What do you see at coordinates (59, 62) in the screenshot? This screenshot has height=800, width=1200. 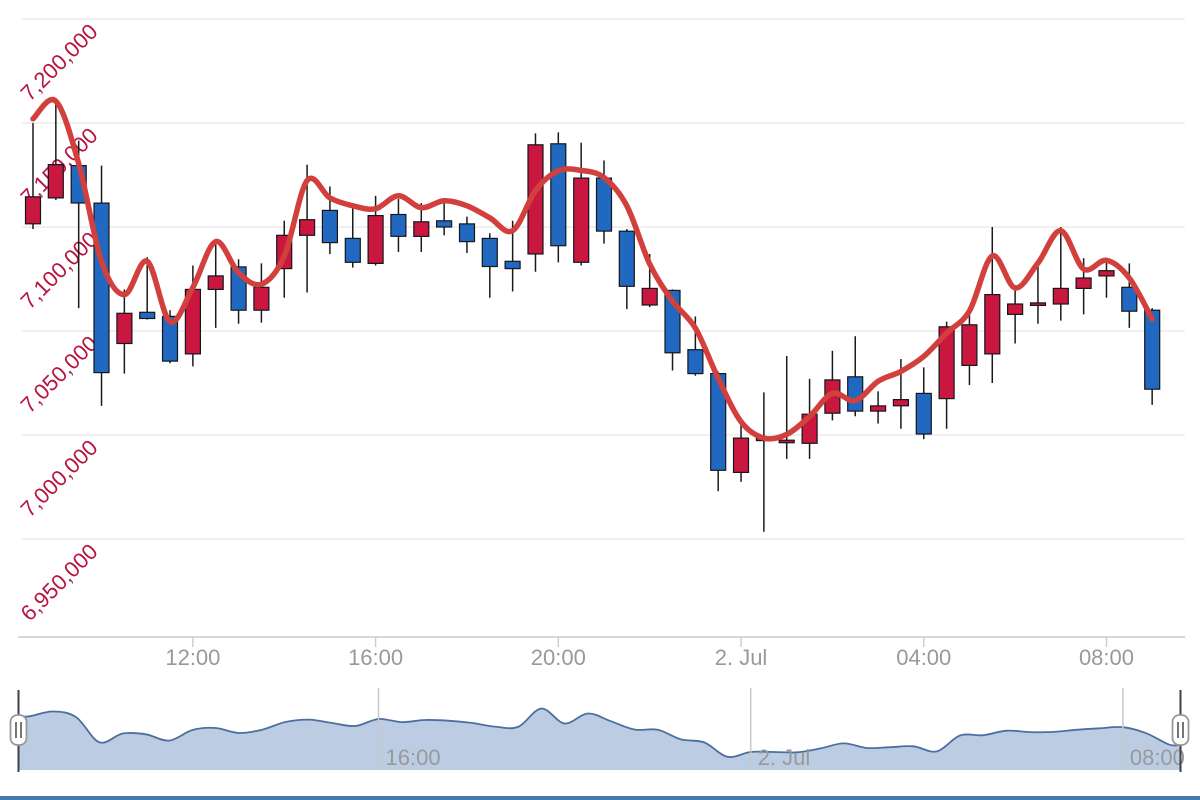 I see `y-axis-label: 7,200,000` at bounding box center [59, 62].